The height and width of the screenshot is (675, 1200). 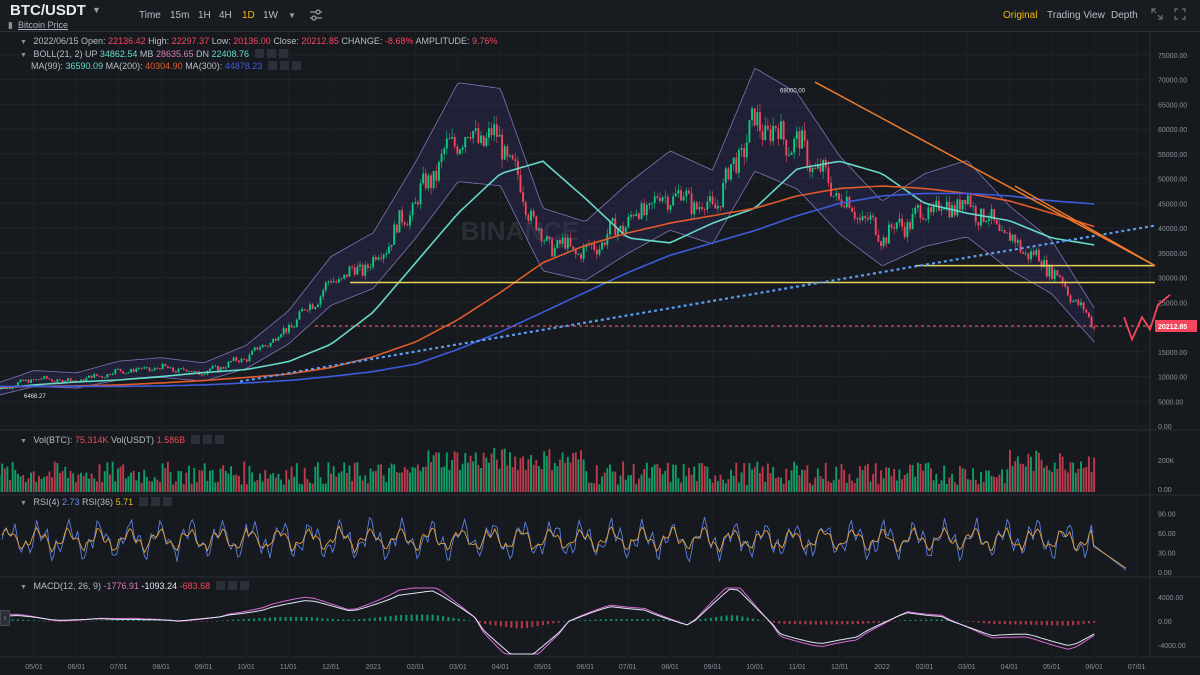 What do you see at coordinates (1172, 327) in the screenshot?
I see `current-price-tag-label: 20212.85` at bounding box center [1172, 327].